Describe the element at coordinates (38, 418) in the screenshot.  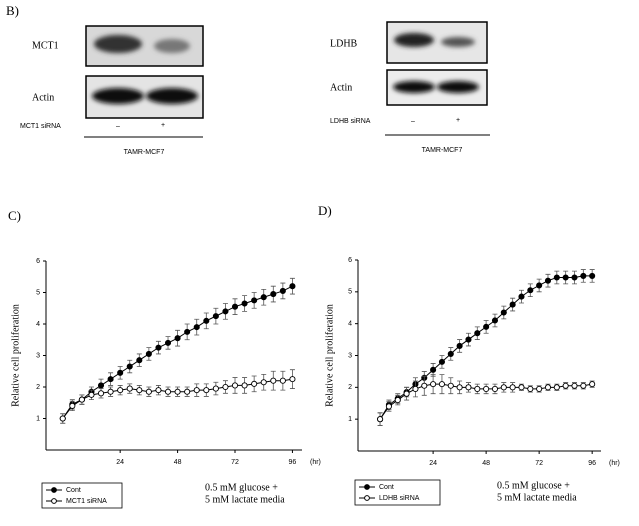
I see `y-tick-label: 1` at that location.